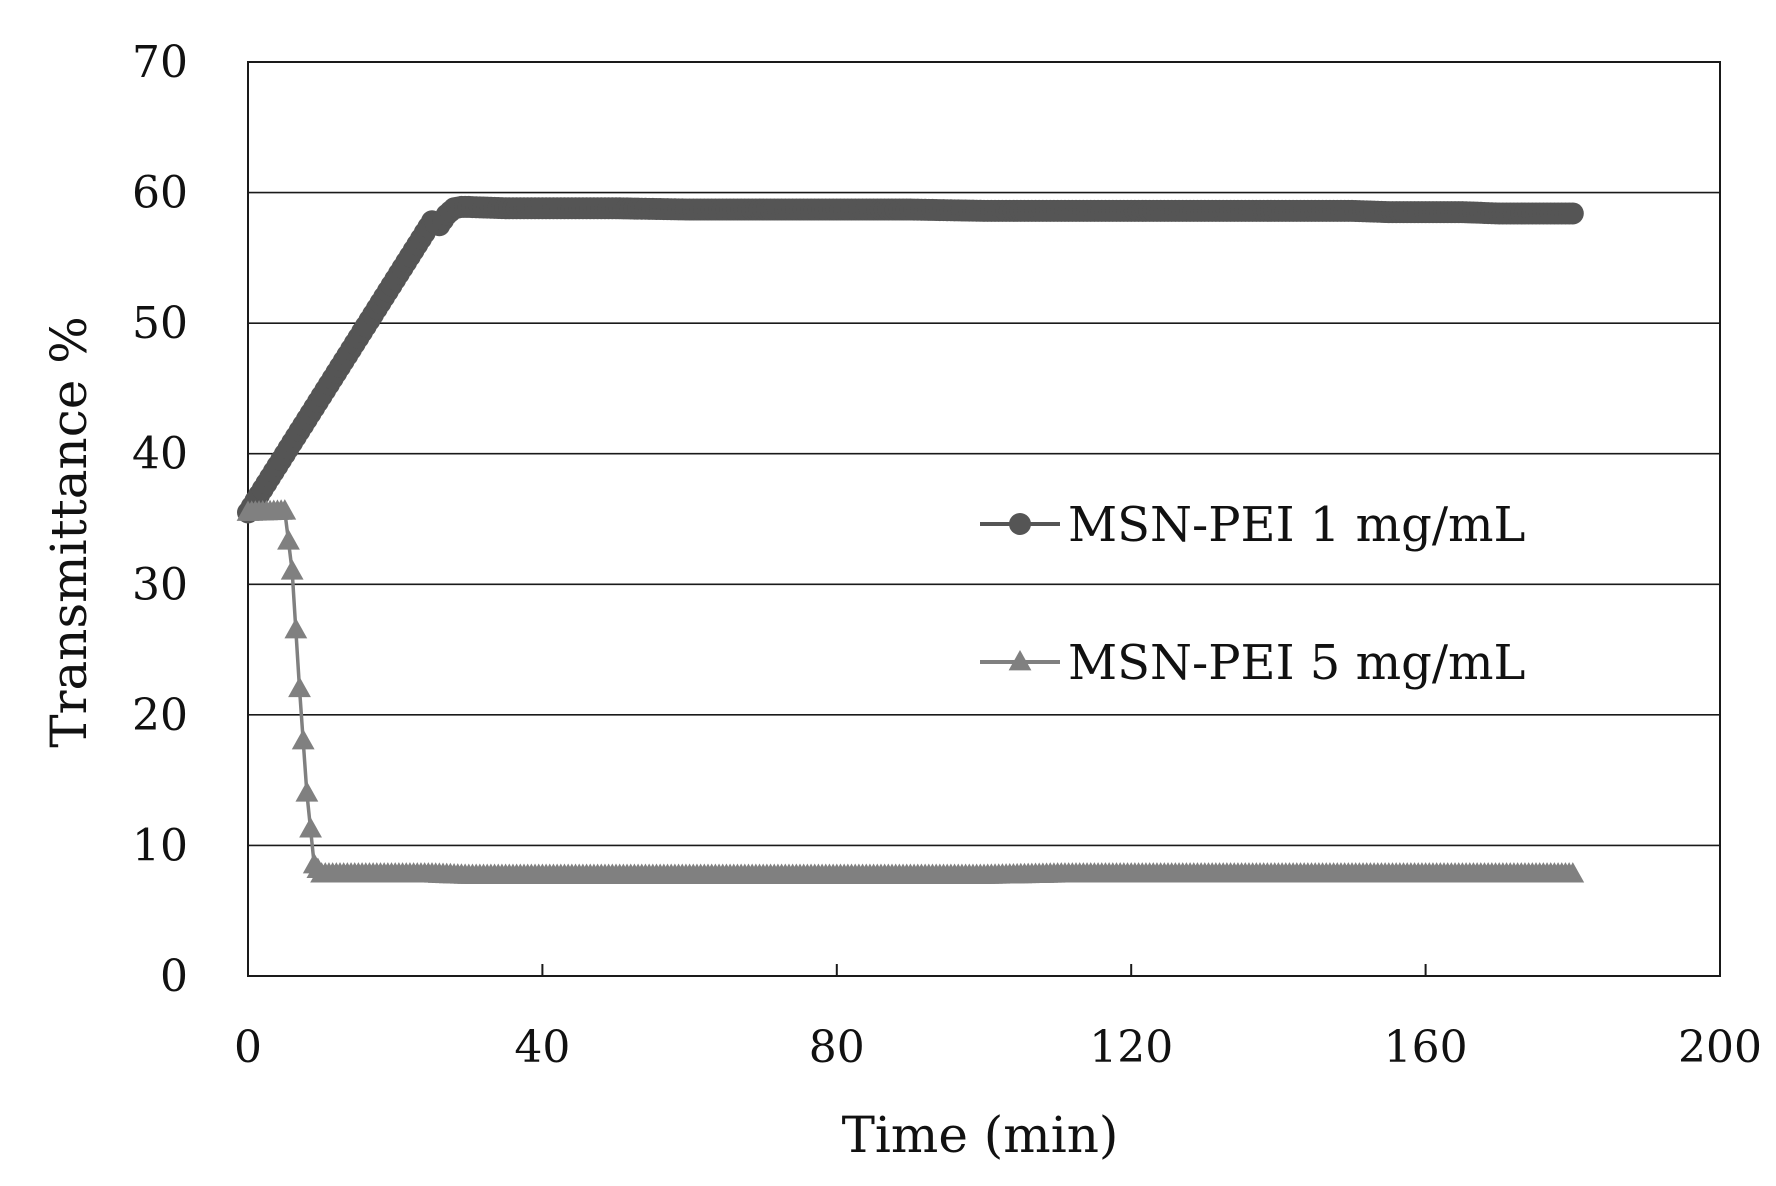 The height and width of the screenshot is (1186, 1776). What do you see at coordinates (1720, 1047) in the screenshot?
I see `x-tick-label-200: 200` at bounding box center [1720, 1047].